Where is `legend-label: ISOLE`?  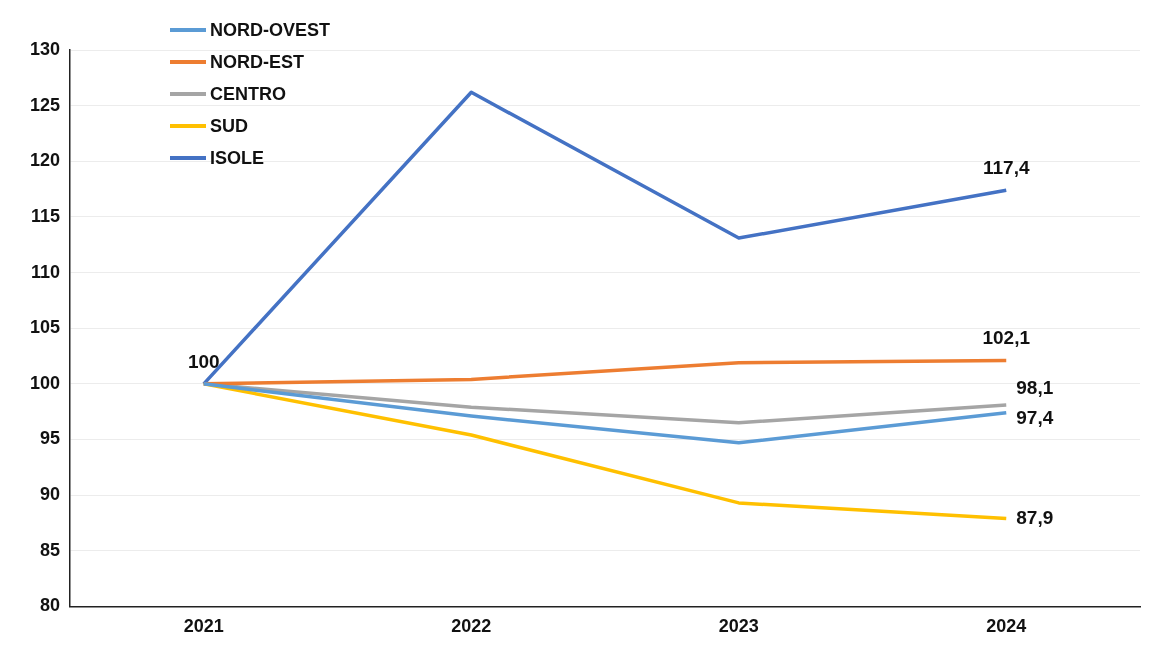 legend-label: ISOLE is located at coordinates (237, 158).